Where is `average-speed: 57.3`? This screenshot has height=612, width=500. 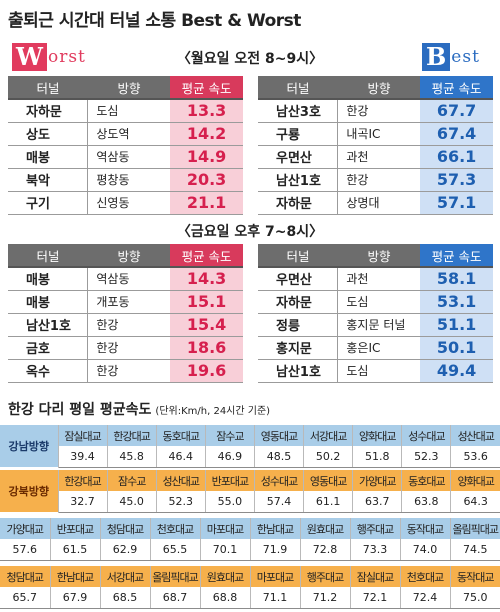
average-speed: 57.3 is located at coordinates (456, 180).